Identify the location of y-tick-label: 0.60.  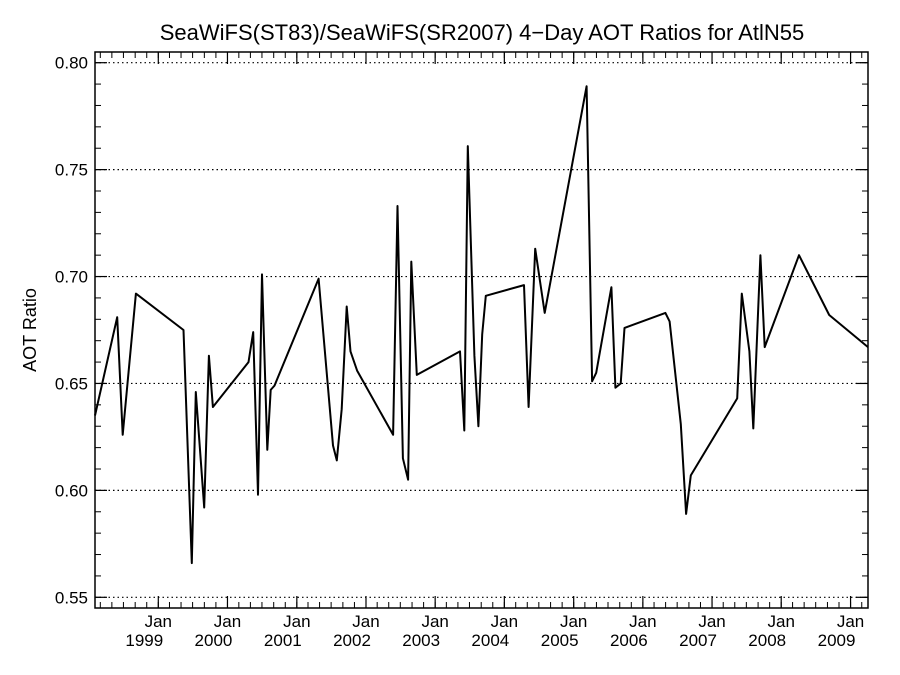
(71, 490).